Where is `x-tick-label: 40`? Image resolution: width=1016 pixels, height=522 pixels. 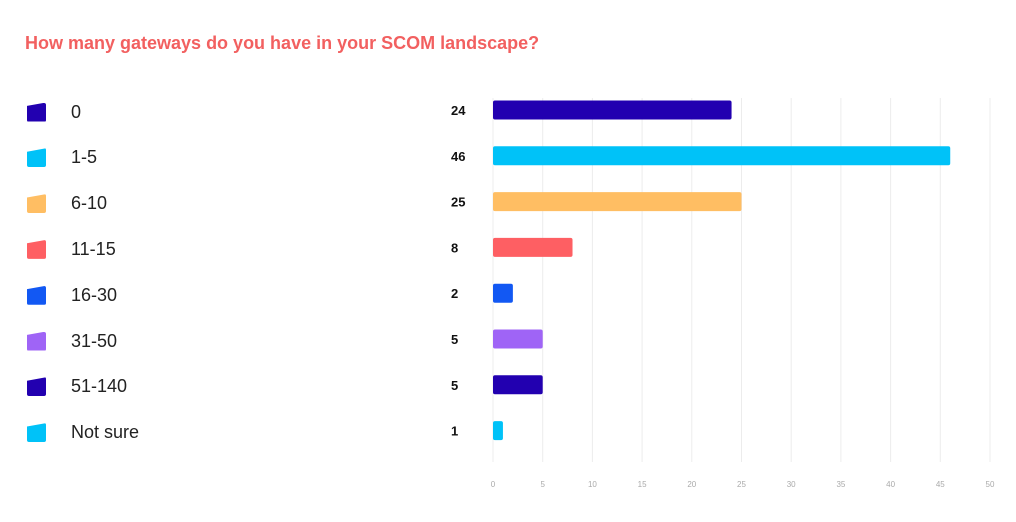 x-tick-label: 40 is located at coordinates (890, 484).